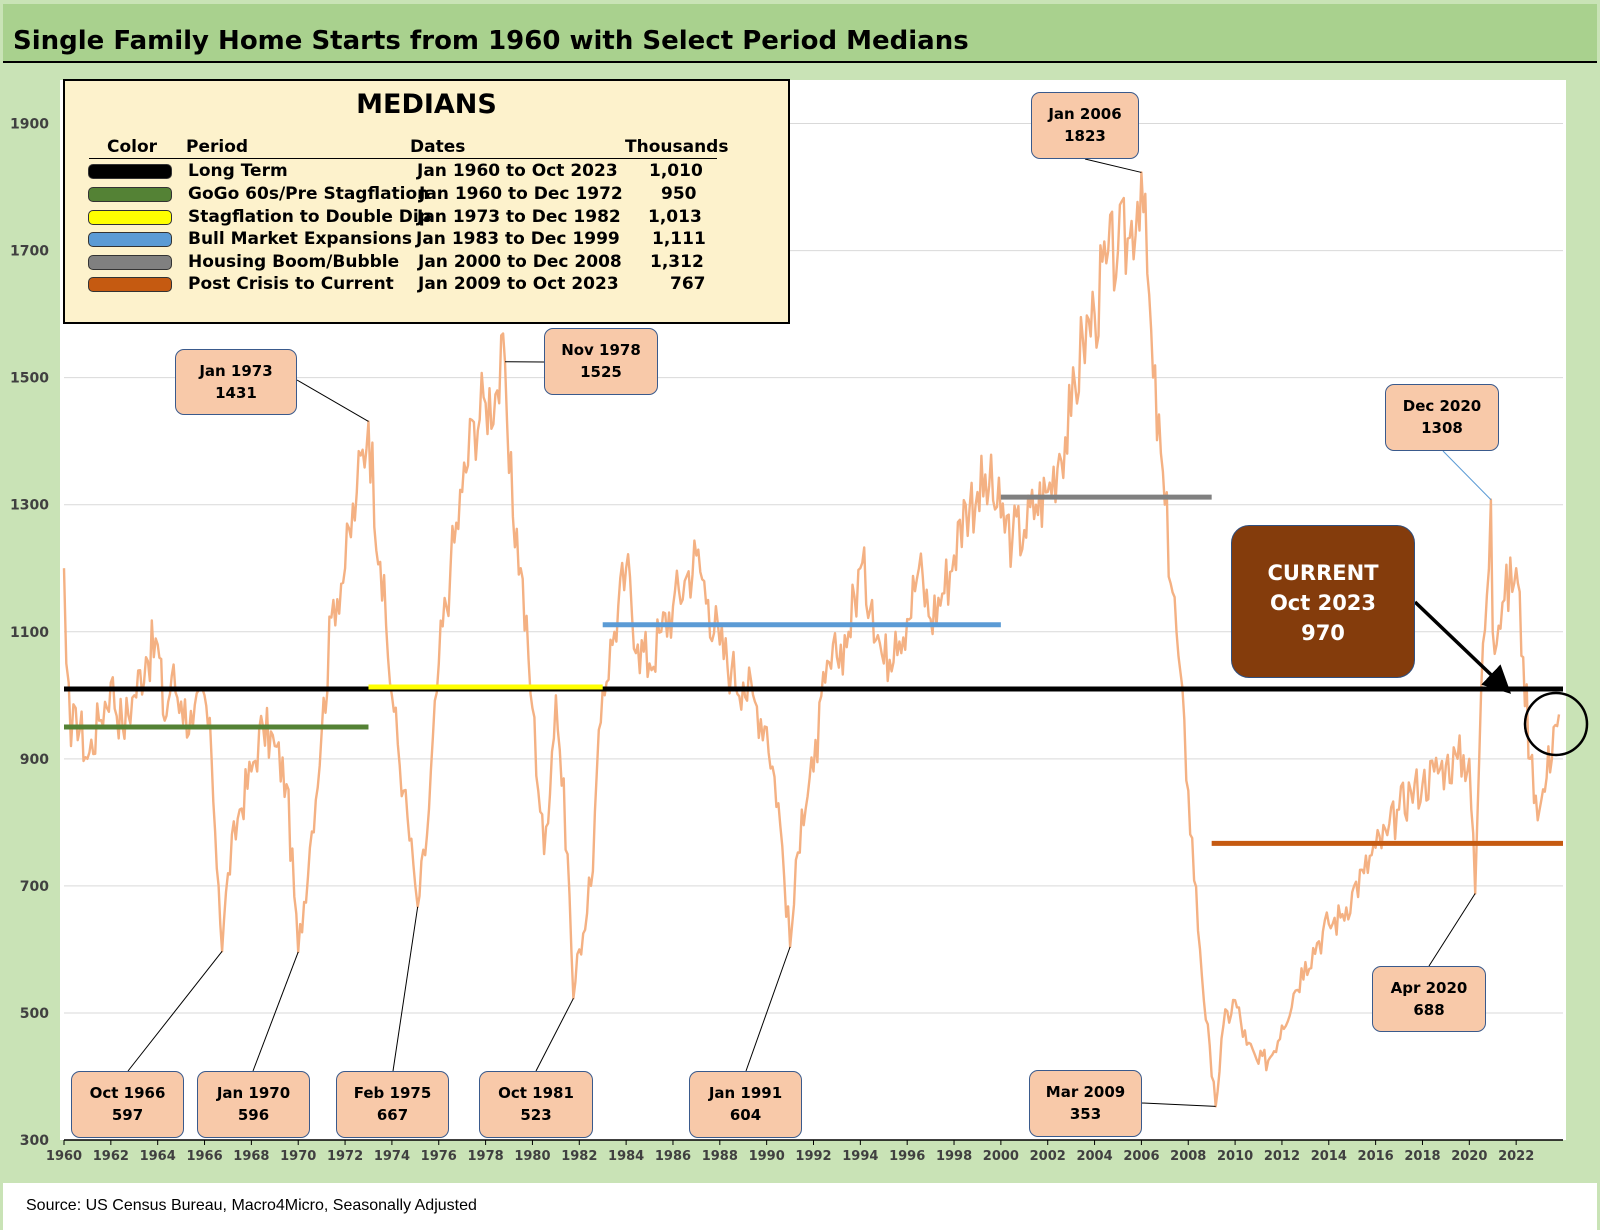 The image size is (1600, 1230). What do you see at coordinates (1516, 1156) in the screenshot?
I see `x-tick-label: 2022` at bounding box center [1516, 1156].